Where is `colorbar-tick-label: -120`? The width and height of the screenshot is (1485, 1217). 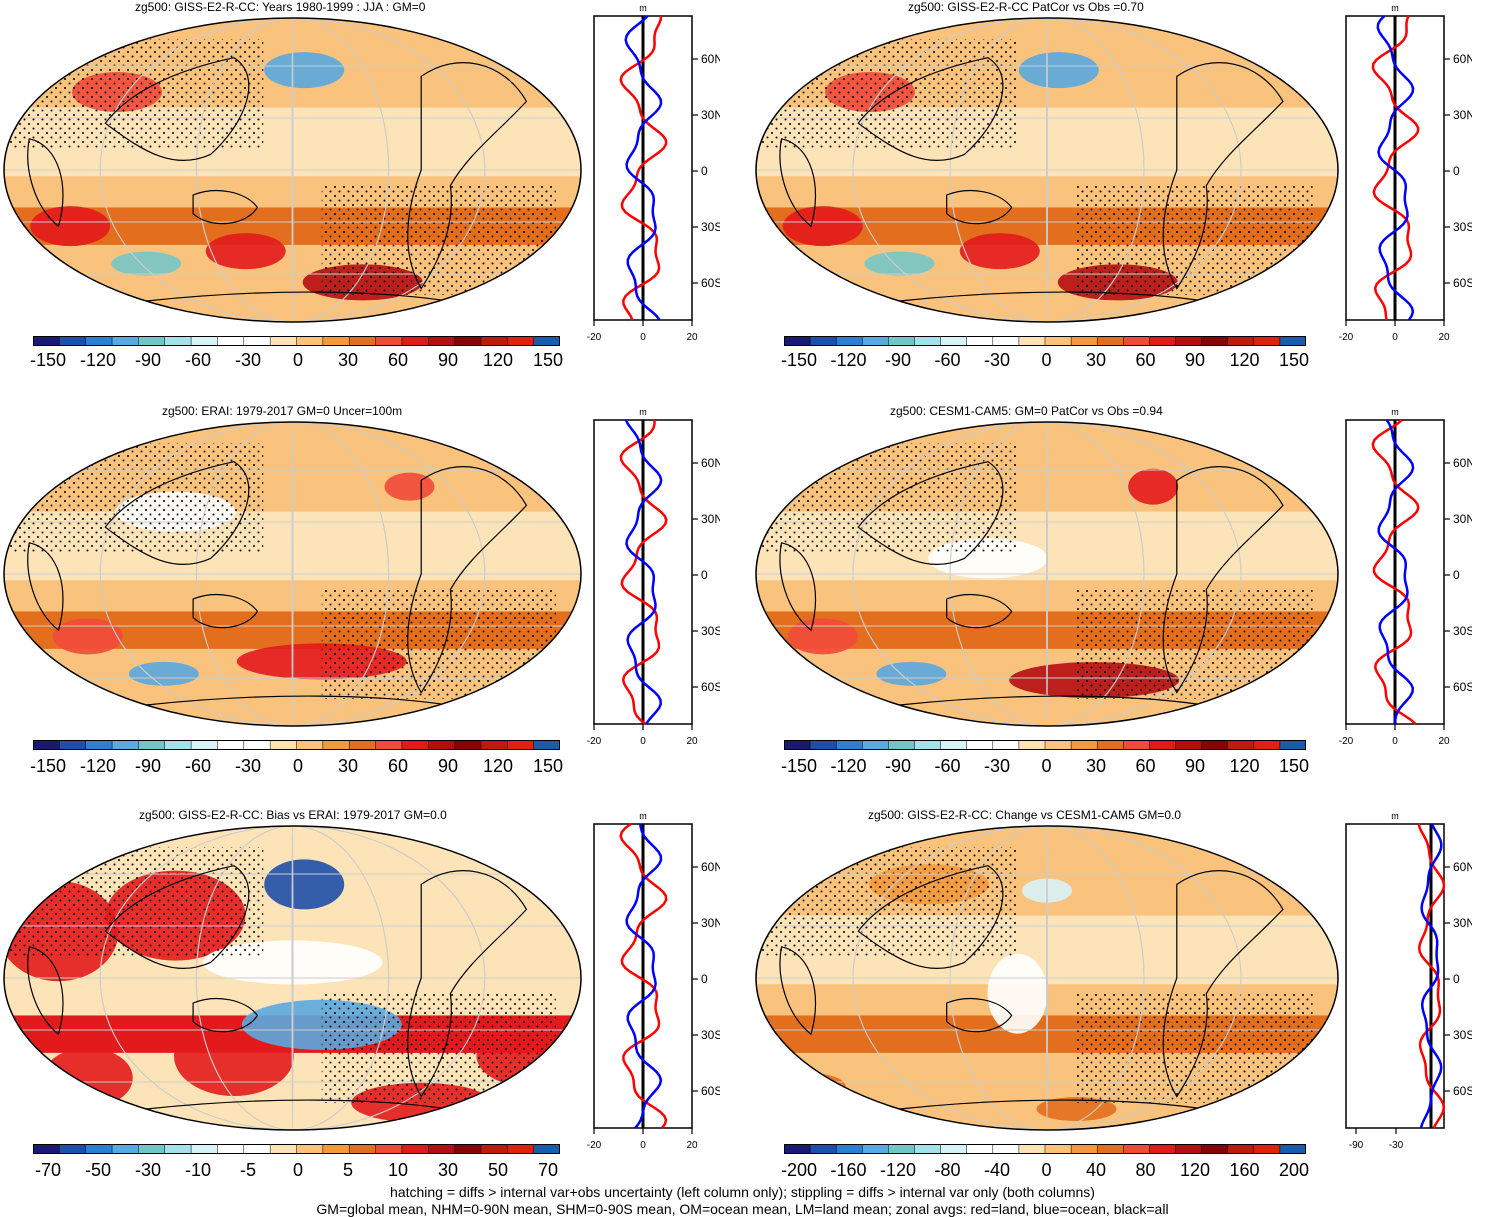 colorbar-tick-label: -120 is located at coordinates (98, 360).